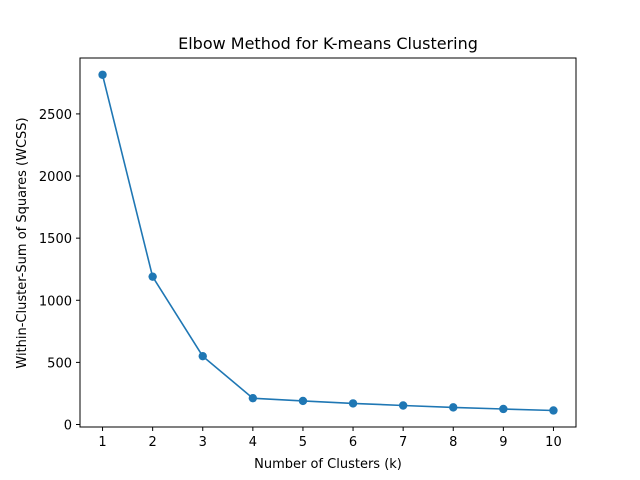  What do you see at coordinates (59, 271) in the screenshot?
I see `y-axis-ticks: 0 500 1000 1500 2000 2500` at bounding box center [59, 271].